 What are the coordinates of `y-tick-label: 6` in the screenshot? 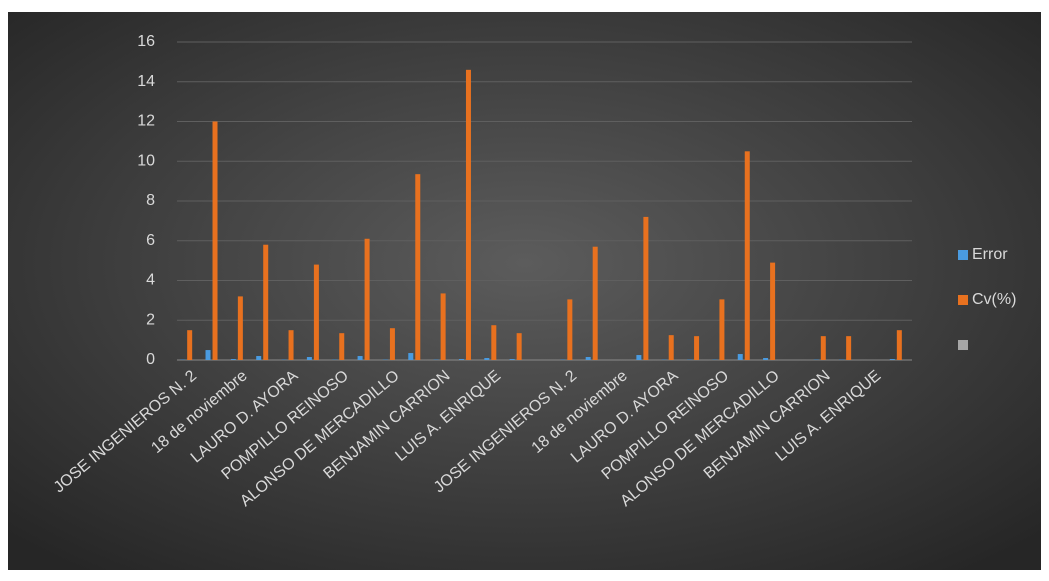 It's located at (150, 240).